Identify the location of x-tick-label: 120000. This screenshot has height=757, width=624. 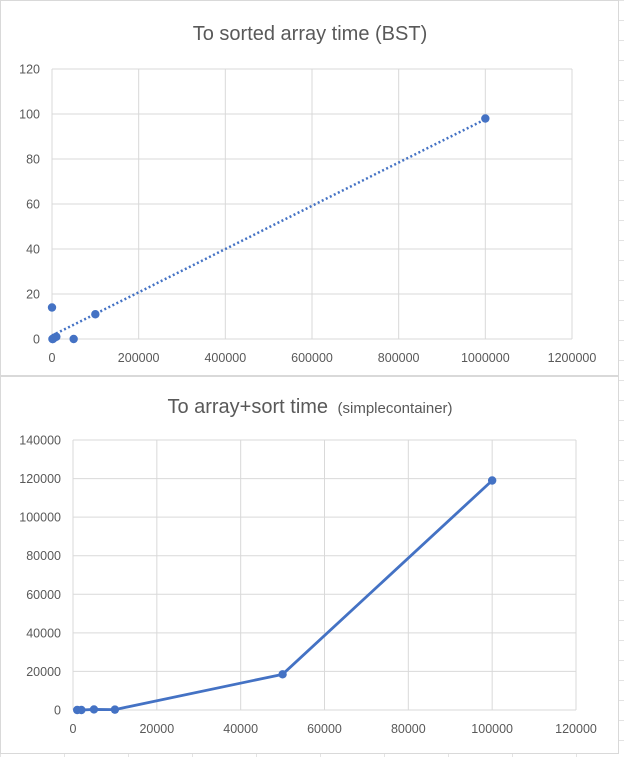
(576, 729).